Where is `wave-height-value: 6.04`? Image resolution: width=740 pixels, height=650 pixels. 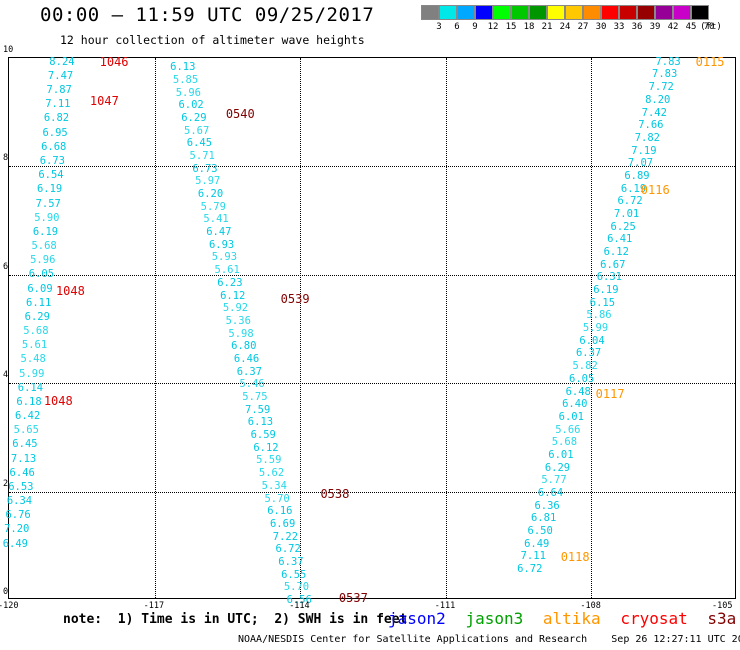 wave-height-value: 6.04 is located at coordinates (592, 340).